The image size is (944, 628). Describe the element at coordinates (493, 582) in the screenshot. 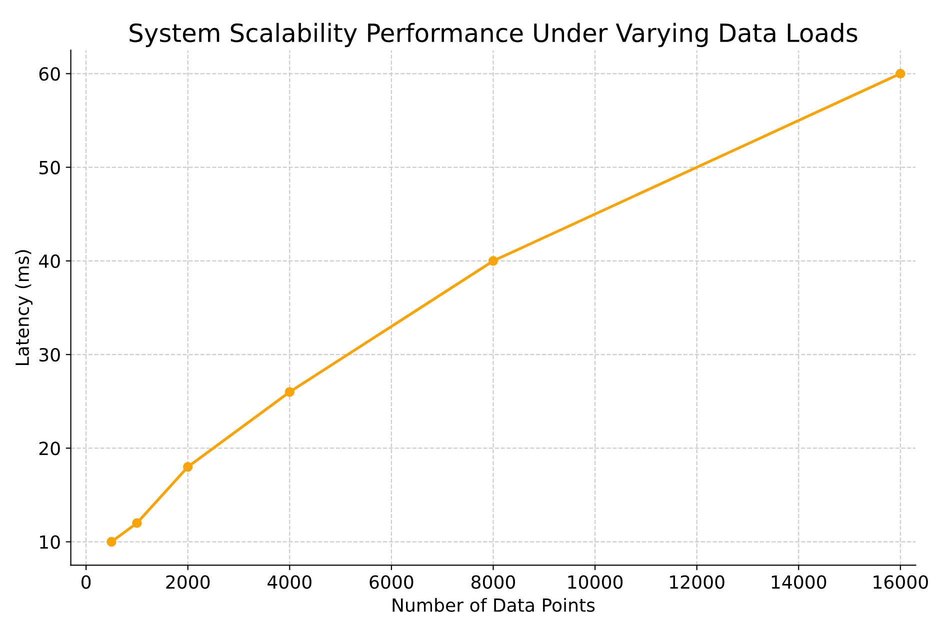

I see `x-tick-label: 8000` at that location.